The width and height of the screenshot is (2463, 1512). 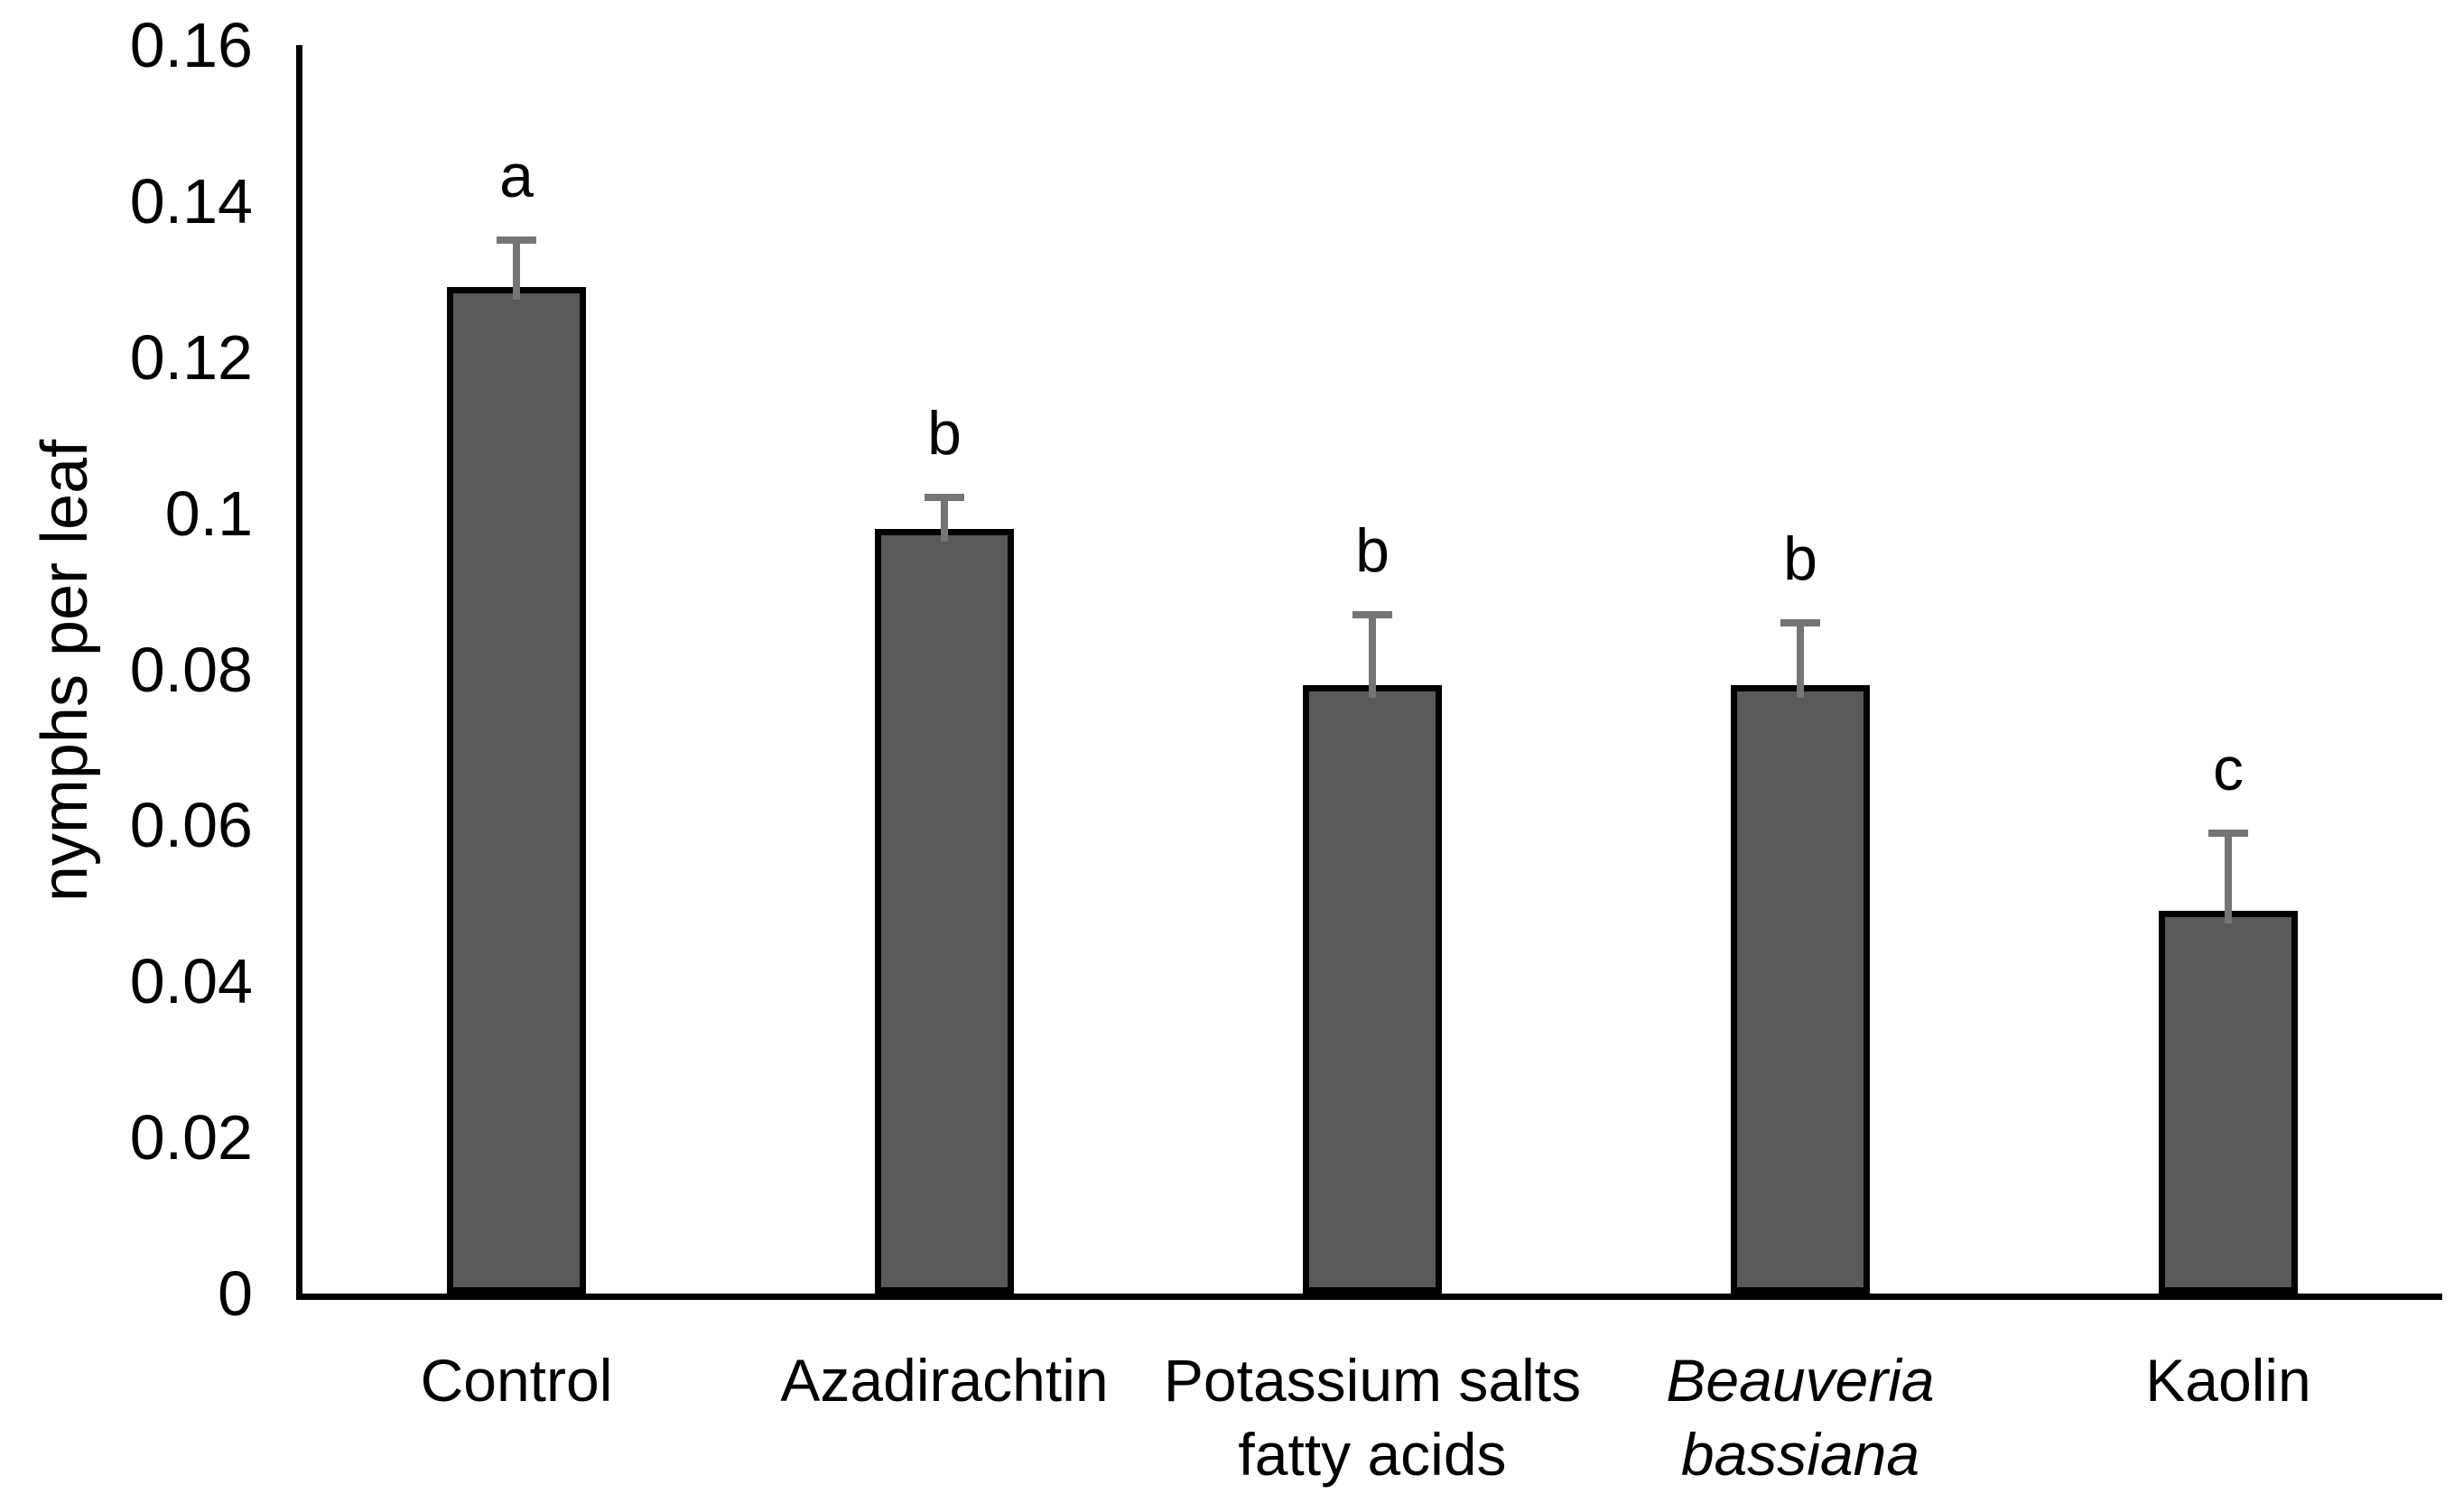 What do you see at coordinates (1800, 1417) in the screenshot?
I see `x-tick-label: Beauveria bassiana` at bounding box center [1800, 1417].